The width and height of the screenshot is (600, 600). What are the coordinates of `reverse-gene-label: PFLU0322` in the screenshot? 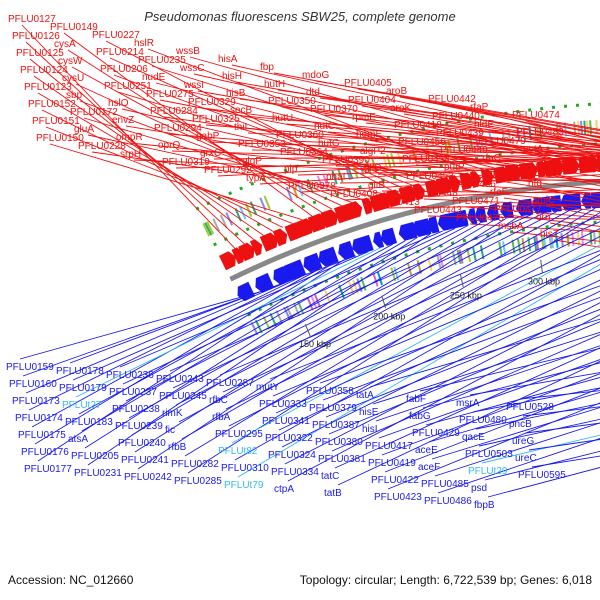 It's located at (289, 438).